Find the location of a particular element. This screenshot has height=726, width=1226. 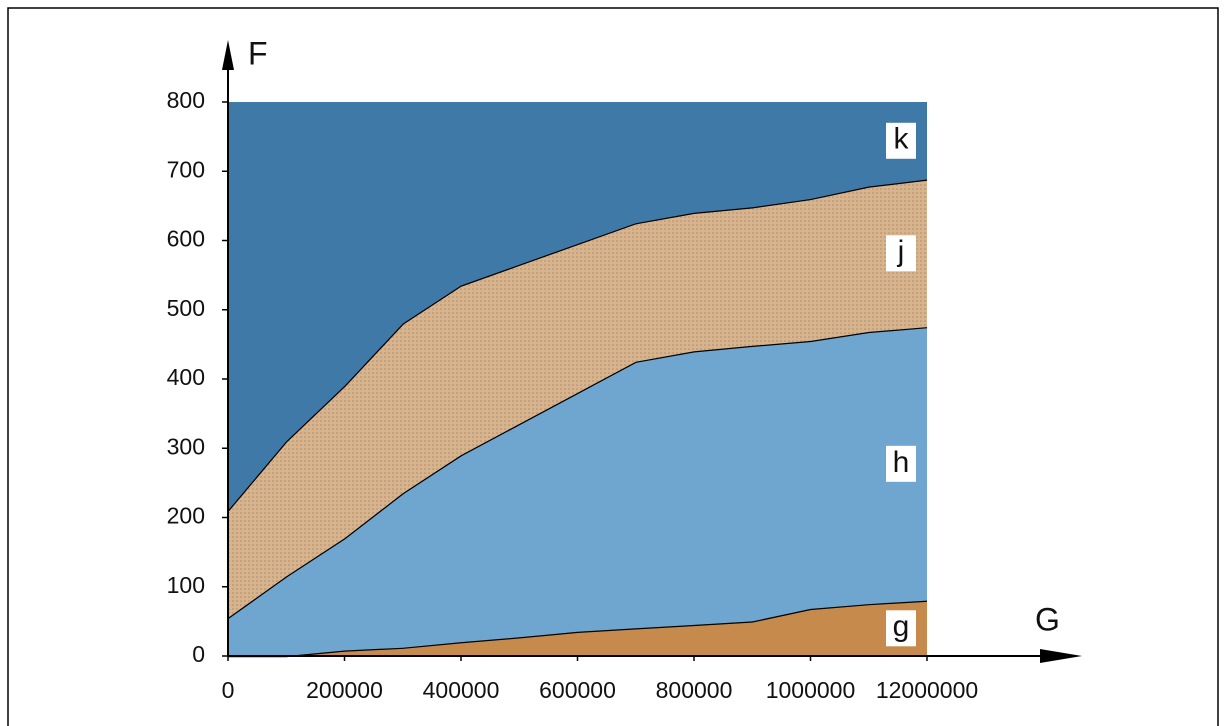

series-label: j is located at coordinates (901, 251).